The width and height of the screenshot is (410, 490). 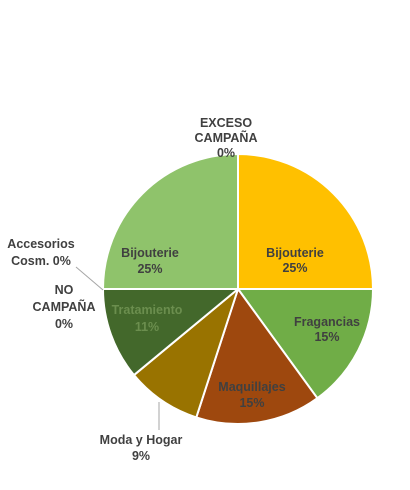 What do you see at coordinates (327, 322) in the screenshot?
I see `data-label-line: Fragancias` at bounding box center [327, 322].